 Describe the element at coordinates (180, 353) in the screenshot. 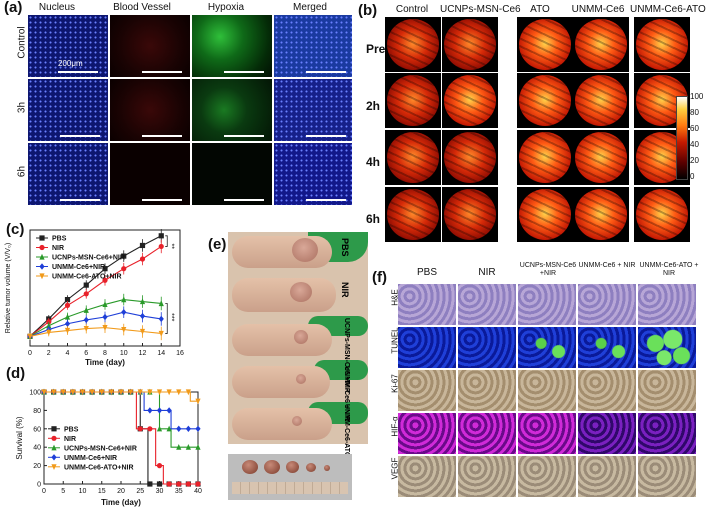

I see `x-tick-label: 16` at that location.